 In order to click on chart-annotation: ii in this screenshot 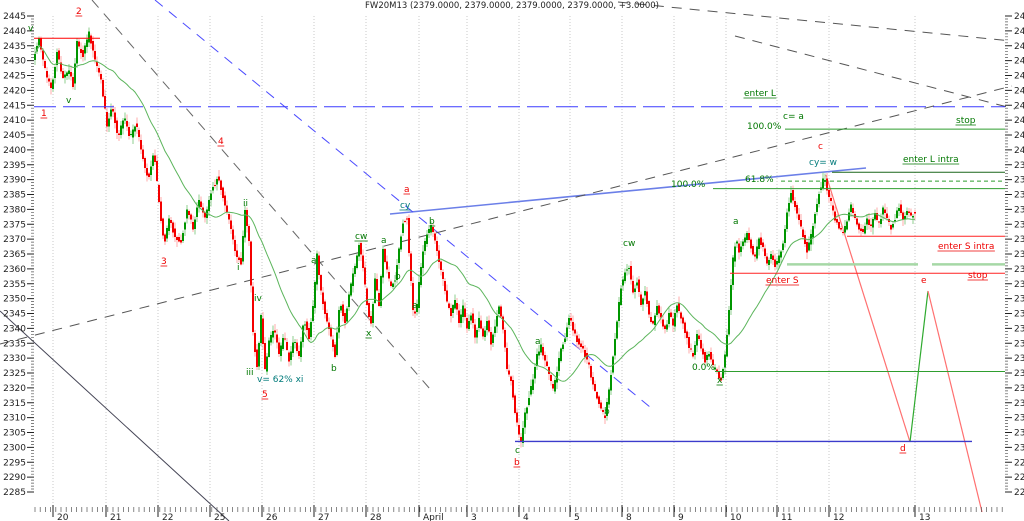, I will do `click(245, 204)`.